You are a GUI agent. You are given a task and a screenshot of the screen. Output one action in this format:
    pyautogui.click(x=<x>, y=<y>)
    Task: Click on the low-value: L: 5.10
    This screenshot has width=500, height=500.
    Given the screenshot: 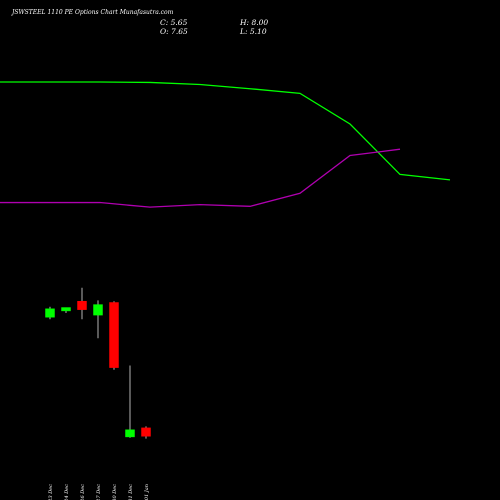 What is the action you would take?
    pyautogui.click(x=253, y=31)
    